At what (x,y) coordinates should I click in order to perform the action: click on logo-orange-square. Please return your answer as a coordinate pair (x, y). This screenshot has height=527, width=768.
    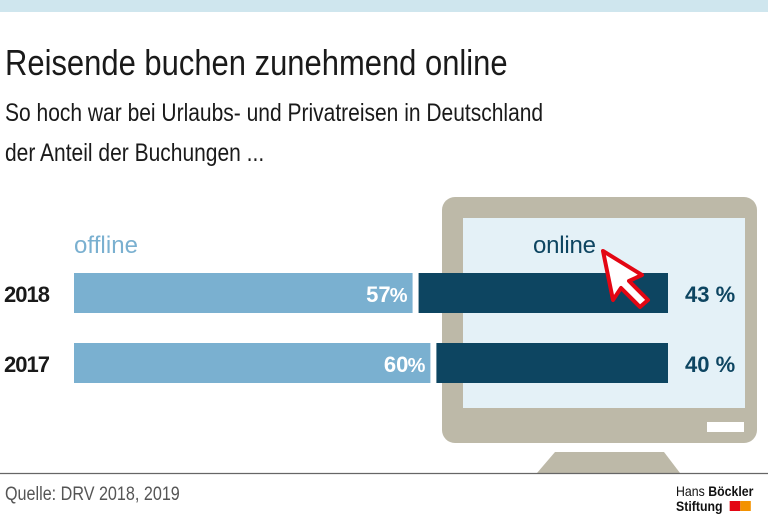
    Looking at the image, I should click on (745, 506).